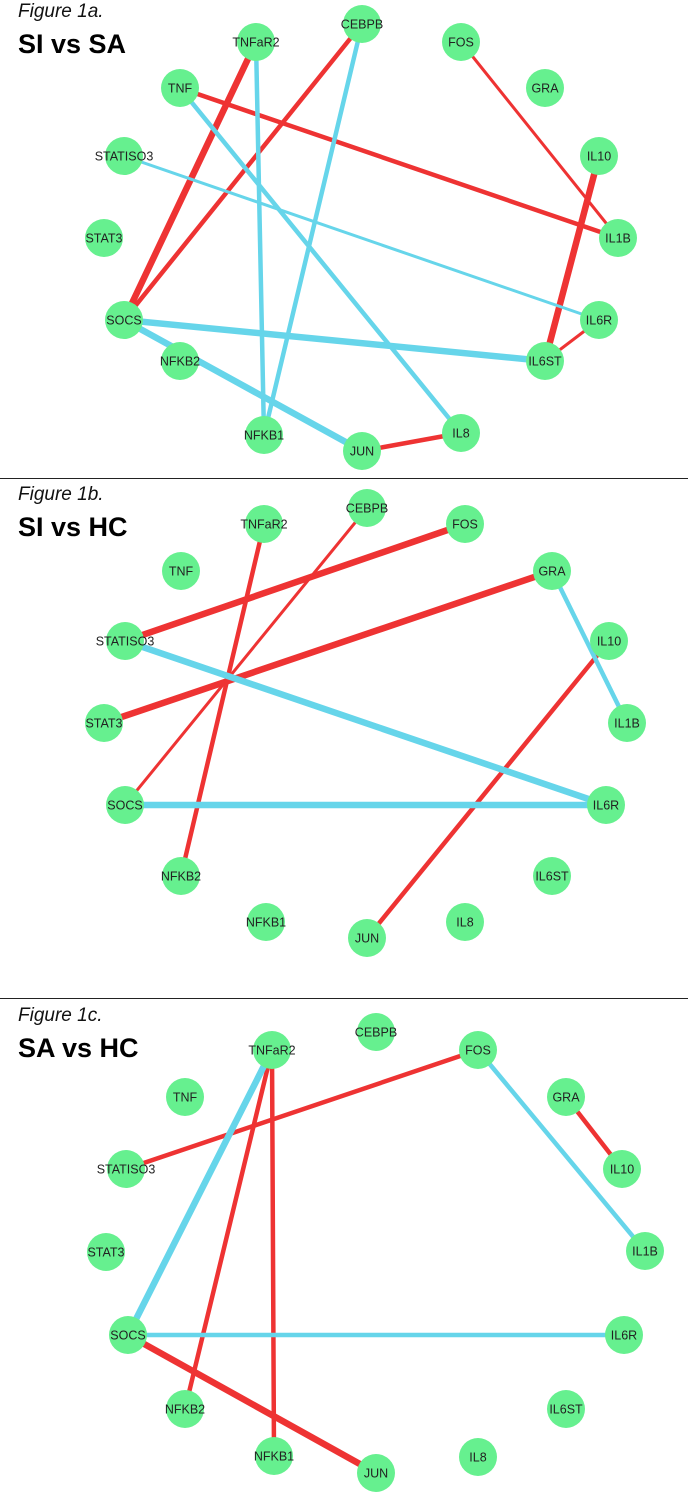  I want to click on node-1c-stat3: STAT3, so click(106, 1252).